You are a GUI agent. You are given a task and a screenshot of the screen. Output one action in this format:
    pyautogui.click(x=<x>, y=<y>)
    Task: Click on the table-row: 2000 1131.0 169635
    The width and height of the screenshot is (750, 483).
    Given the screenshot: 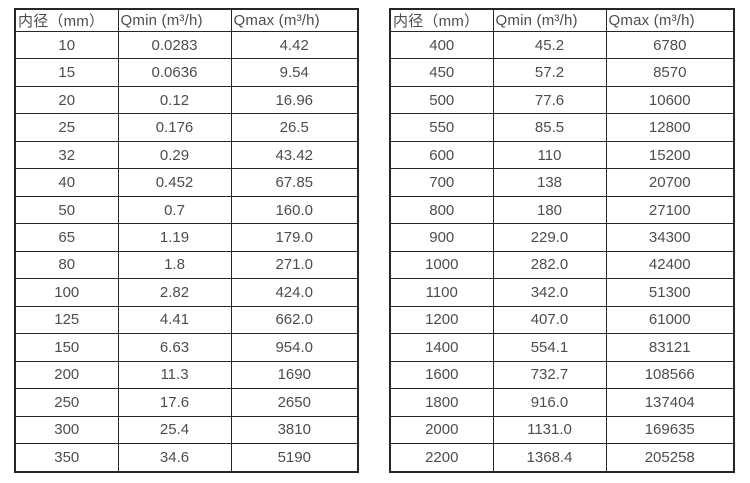 What is the action you would take?
    pyautogui.click(x=562, y=430)
    